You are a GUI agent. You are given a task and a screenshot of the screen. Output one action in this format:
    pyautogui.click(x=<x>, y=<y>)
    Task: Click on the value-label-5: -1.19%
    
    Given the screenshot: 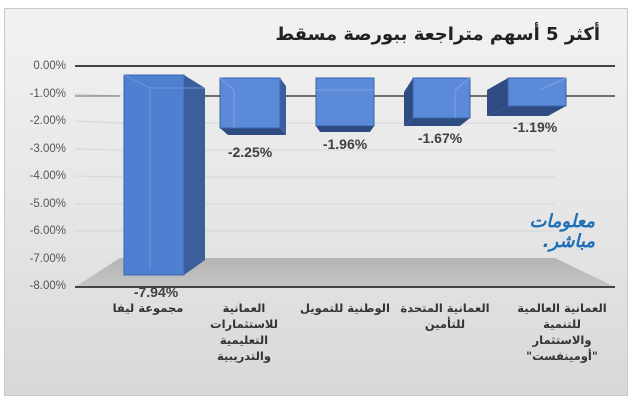 What is the action you would take?
    pyautogui.click(x=535, y=127)
    